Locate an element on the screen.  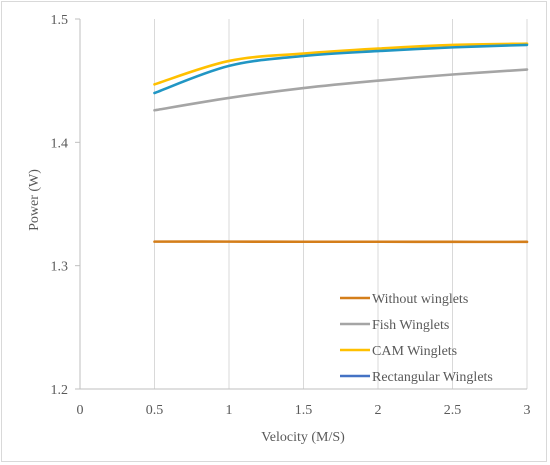
y-tick-label: 1.3 is located at coordinates (60, 267).